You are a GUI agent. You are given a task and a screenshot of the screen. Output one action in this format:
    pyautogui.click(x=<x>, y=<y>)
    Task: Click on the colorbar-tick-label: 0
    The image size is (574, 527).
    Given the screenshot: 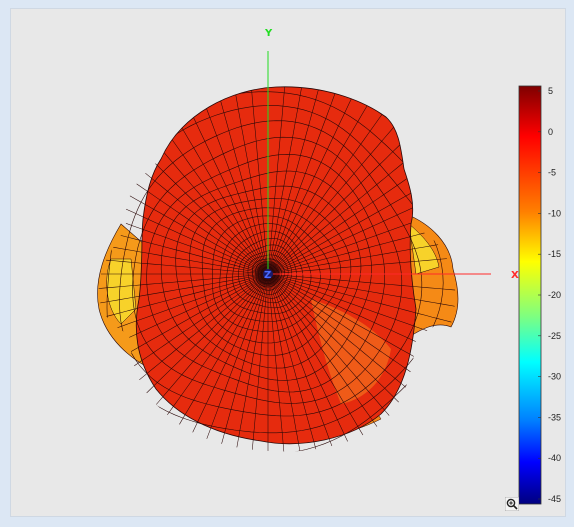 What is the action you would take?
    pyautogui.click(x=550, y=132)
    